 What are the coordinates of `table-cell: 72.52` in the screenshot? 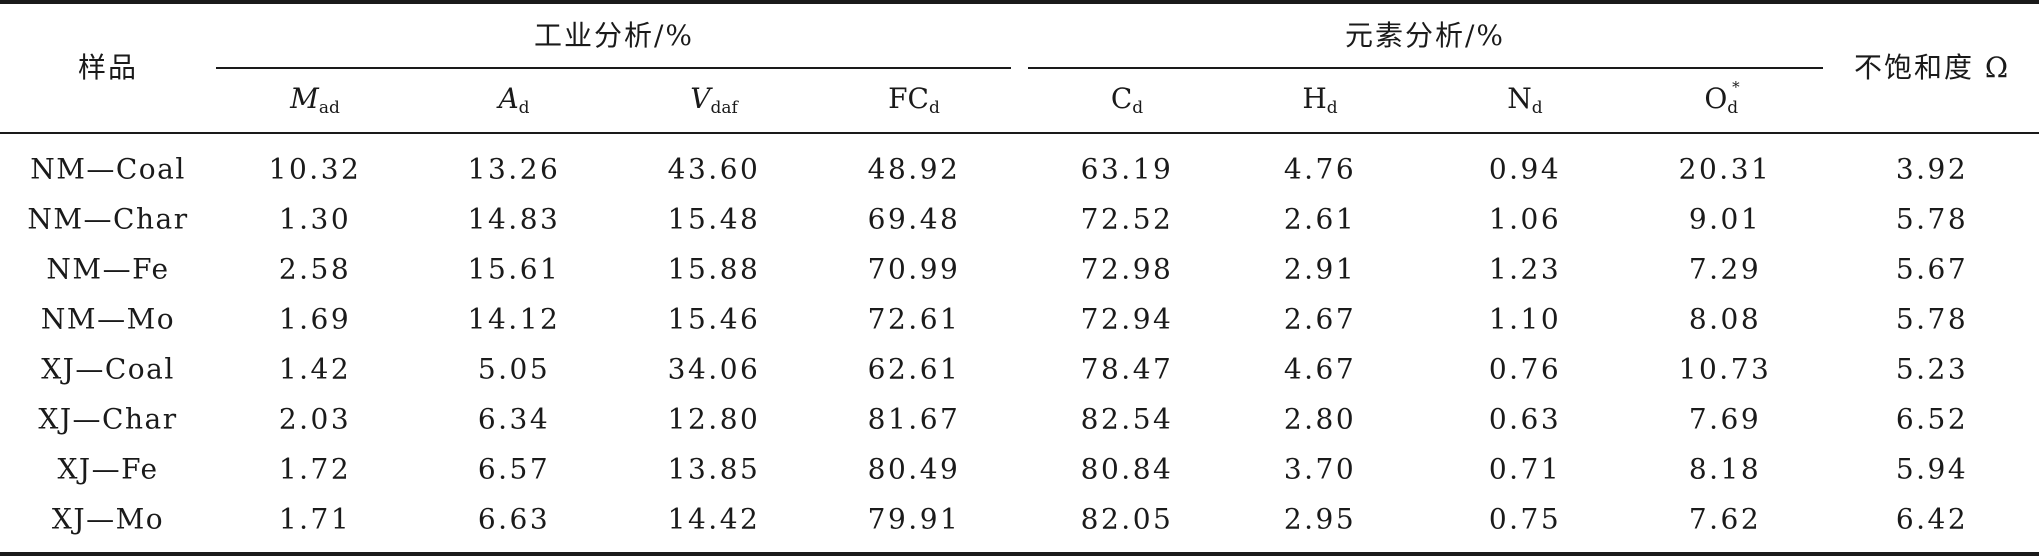 It's located at (1127, 219).